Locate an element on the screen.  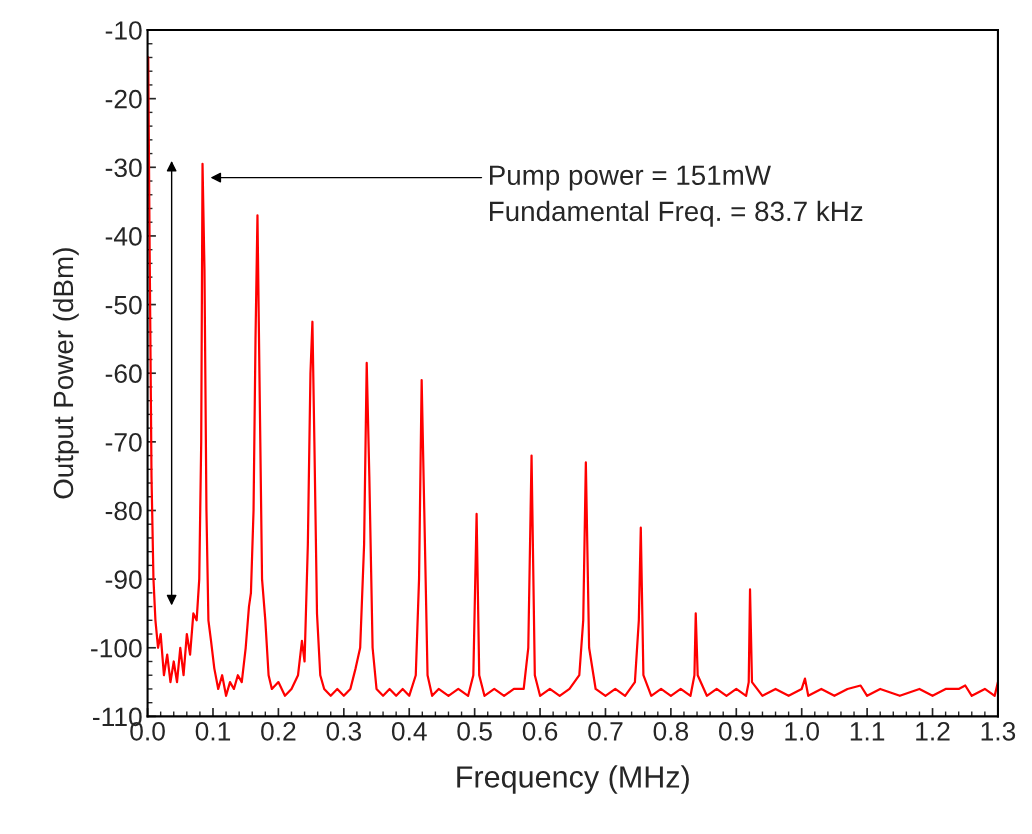
x-tick-label: 0.7 is located at coordinates (605, 731).